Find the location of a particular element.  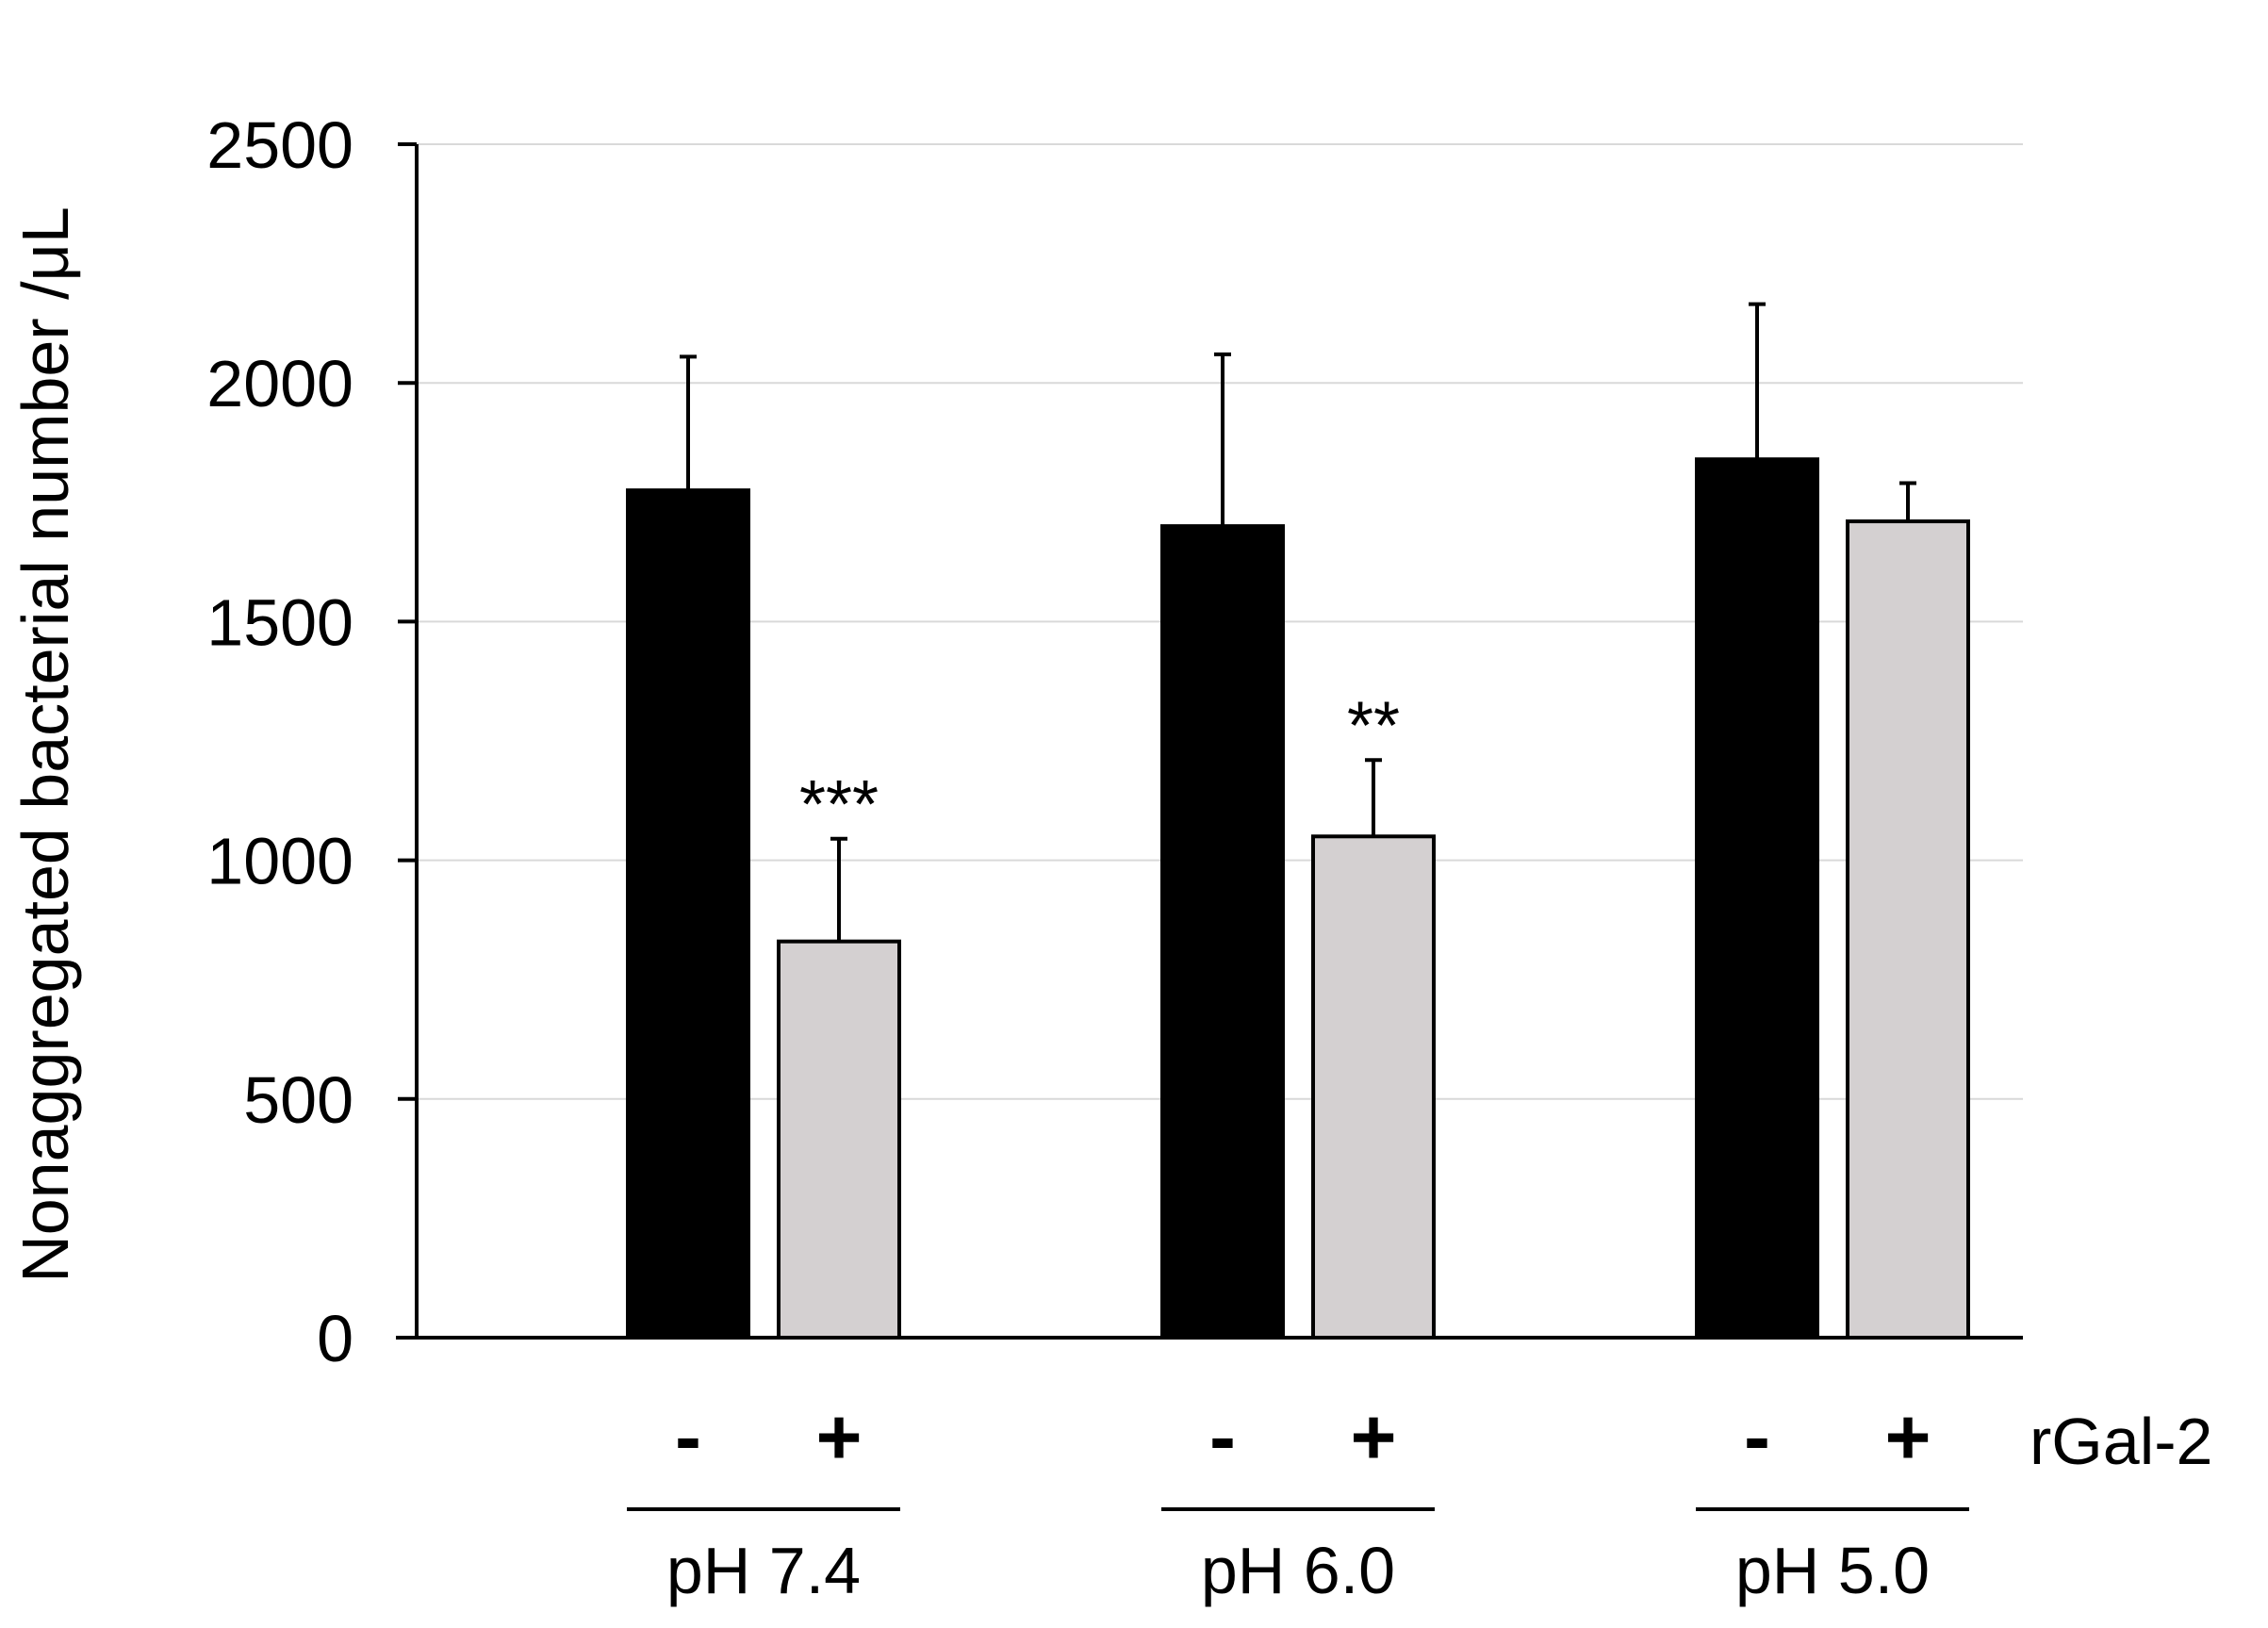

group-label: pH 7.4 is located at coordinates (764, 1570).